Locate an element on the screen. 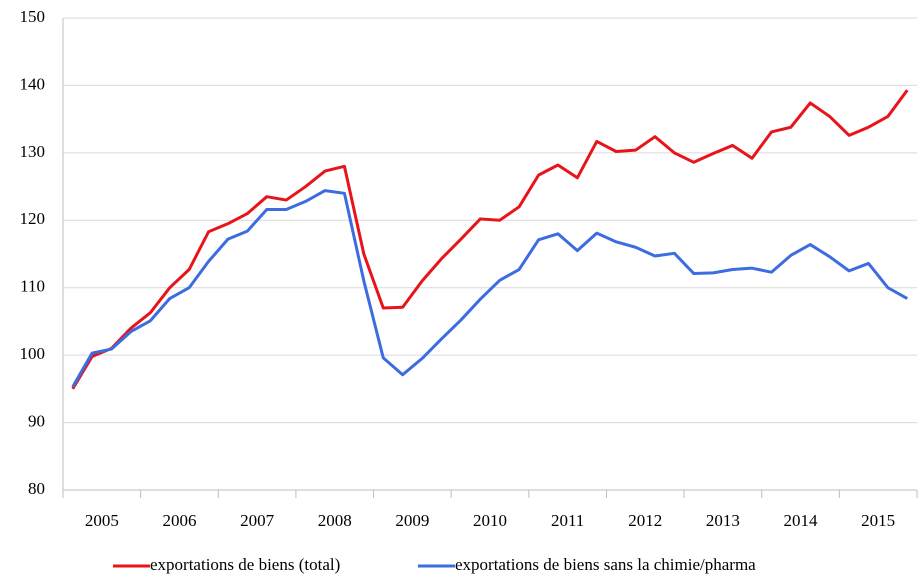 This screenshot has width=920, height=577. x-tick-label: 2010 is located at coordinates (490, 520).